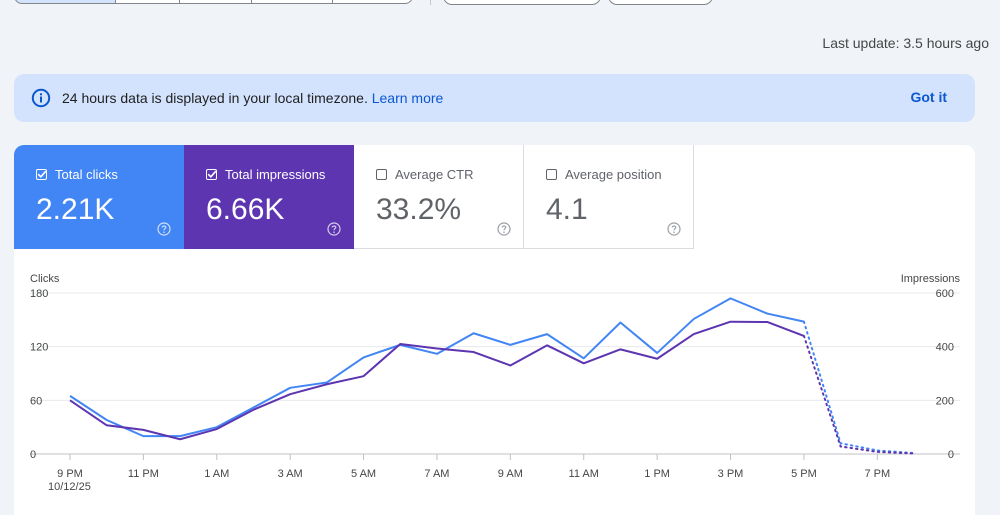  I want to click on date-range-filter-bar, so click(500, 3).